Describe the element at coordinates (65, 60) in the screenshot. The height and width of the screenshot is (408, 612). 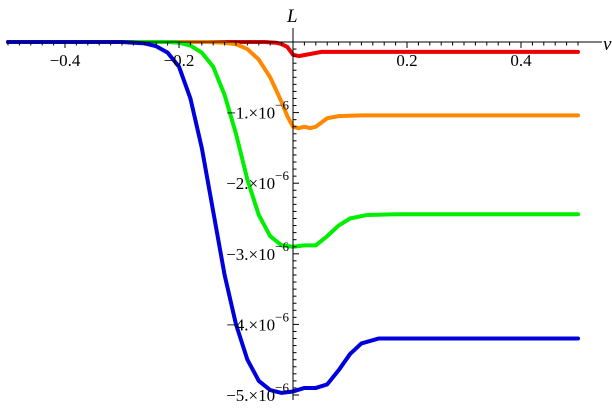
I see `x-tick-label: −0.4` at that location.